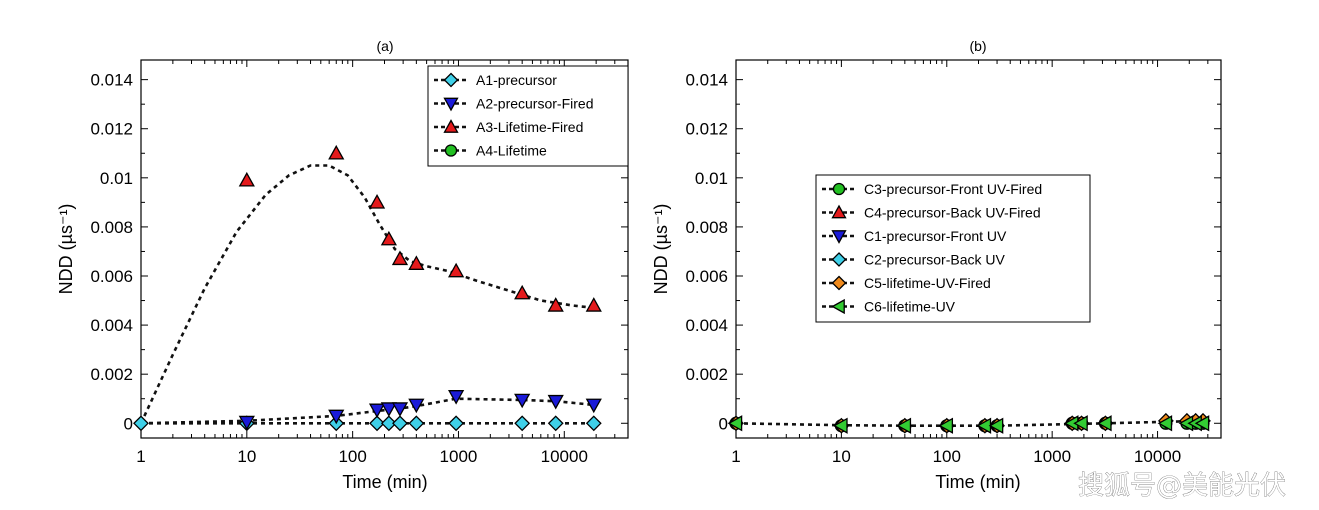  I want to click on panel-b-plot, so click(969, 423).